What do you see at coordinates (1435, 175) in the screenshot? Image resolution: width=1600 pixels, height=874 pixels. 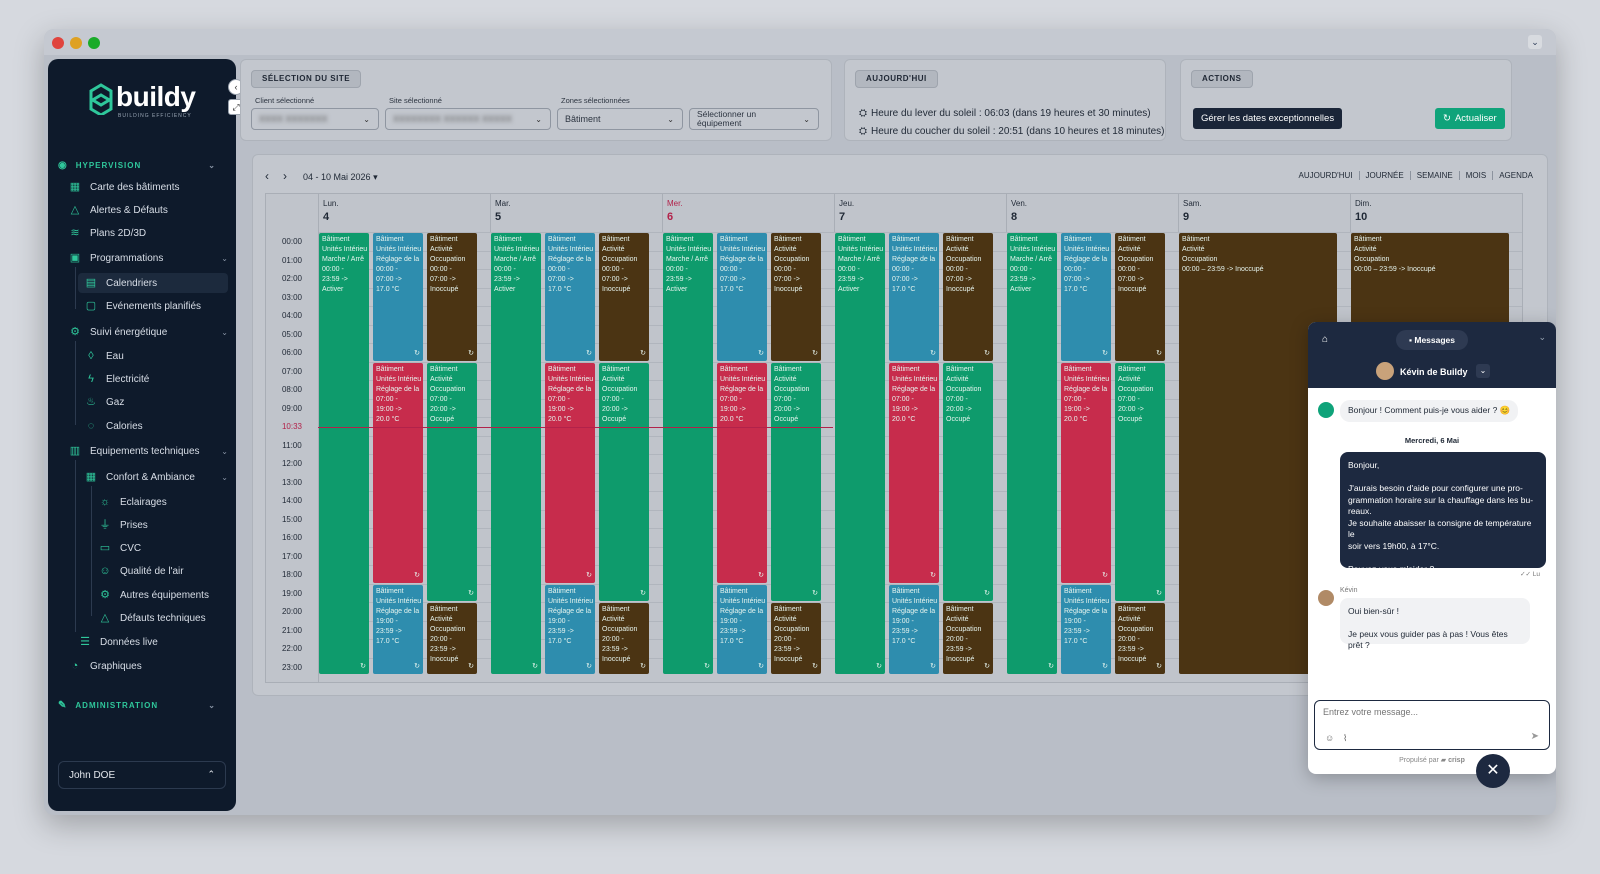 I see `view-week: SEMAINE` at bounding box center [1435, 175].